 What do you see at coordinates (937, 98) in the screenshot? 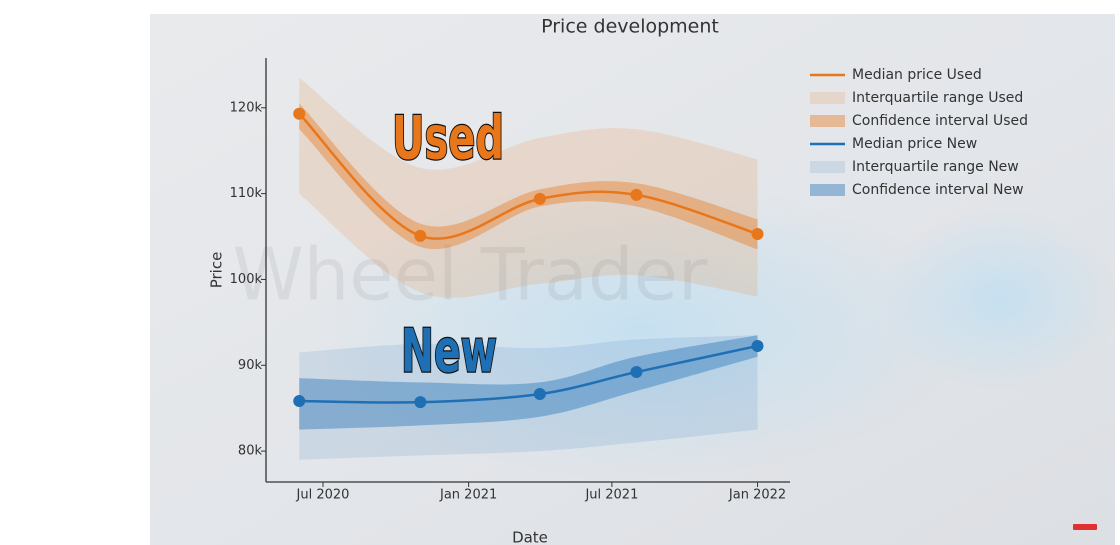
I see `legend-label: Interquartile range Used` at bounding box center [937, 98].